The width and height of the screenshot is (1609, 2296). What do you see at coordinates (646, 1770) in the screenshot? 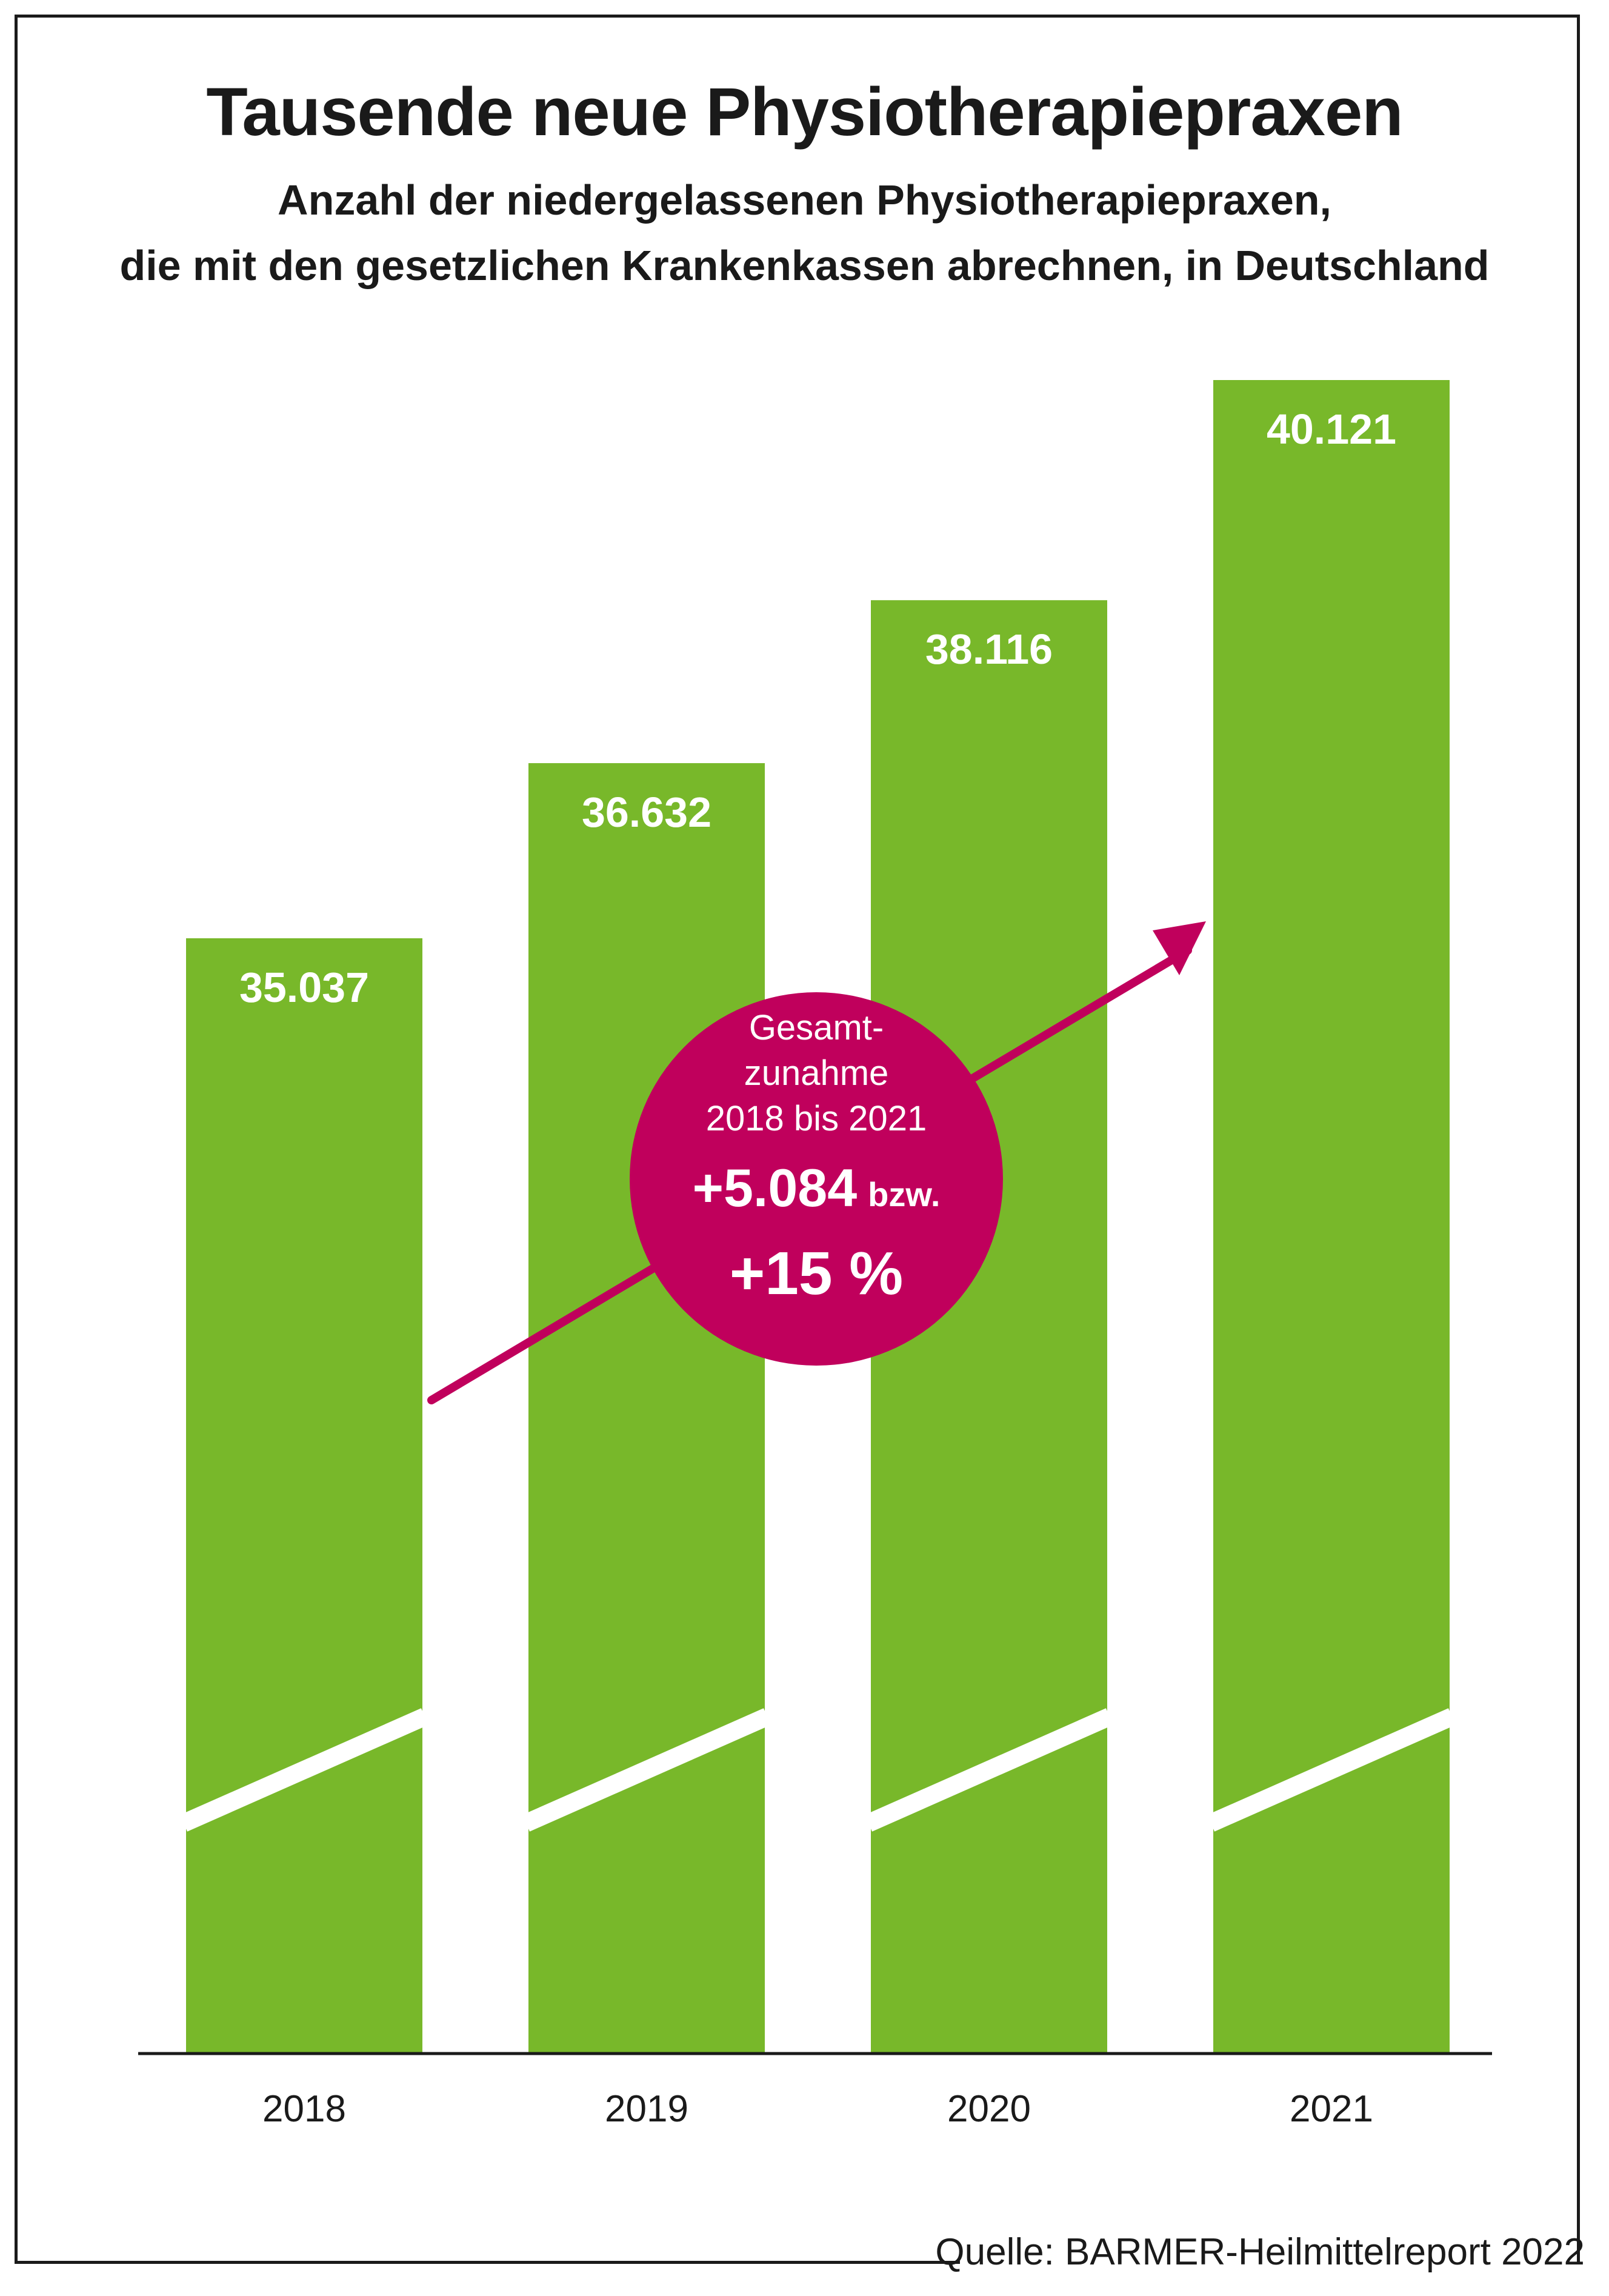
I see `axis-break-2019` at bounding box center [646, 1770].